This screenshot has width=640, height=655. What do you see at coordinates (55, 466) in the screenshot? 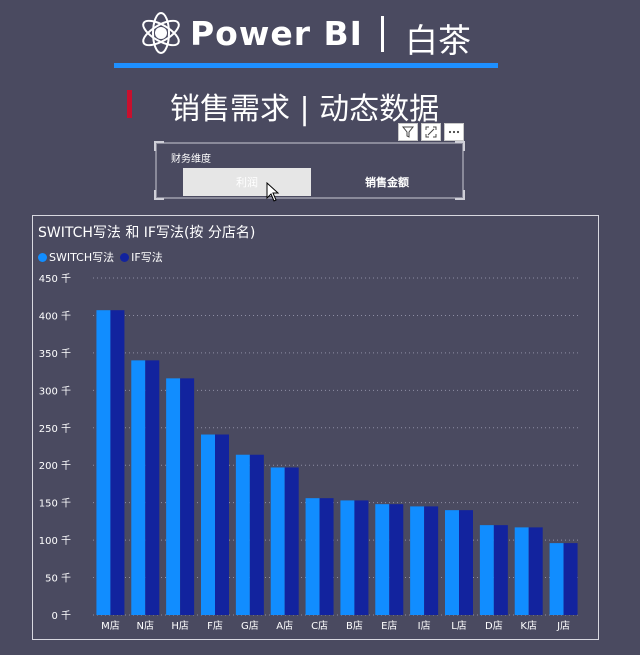
I see `y-tick-label: 200 千` at bounding box center [55, 466].